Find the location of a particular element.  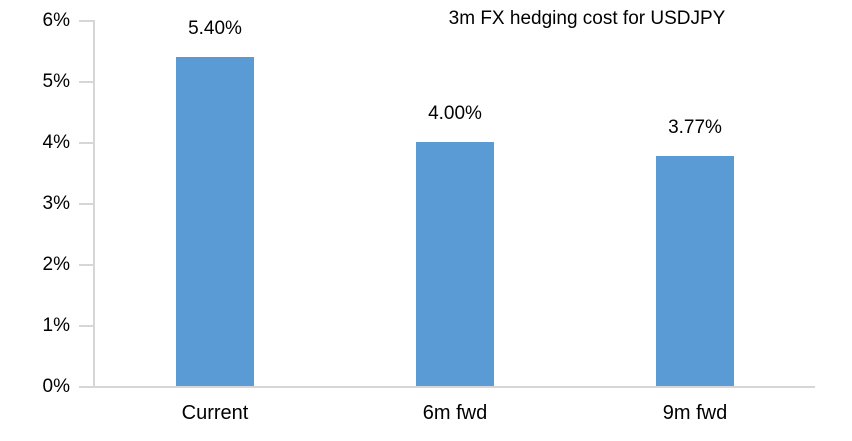

y-axis-label: 5% is located at coordinates (56, 81).